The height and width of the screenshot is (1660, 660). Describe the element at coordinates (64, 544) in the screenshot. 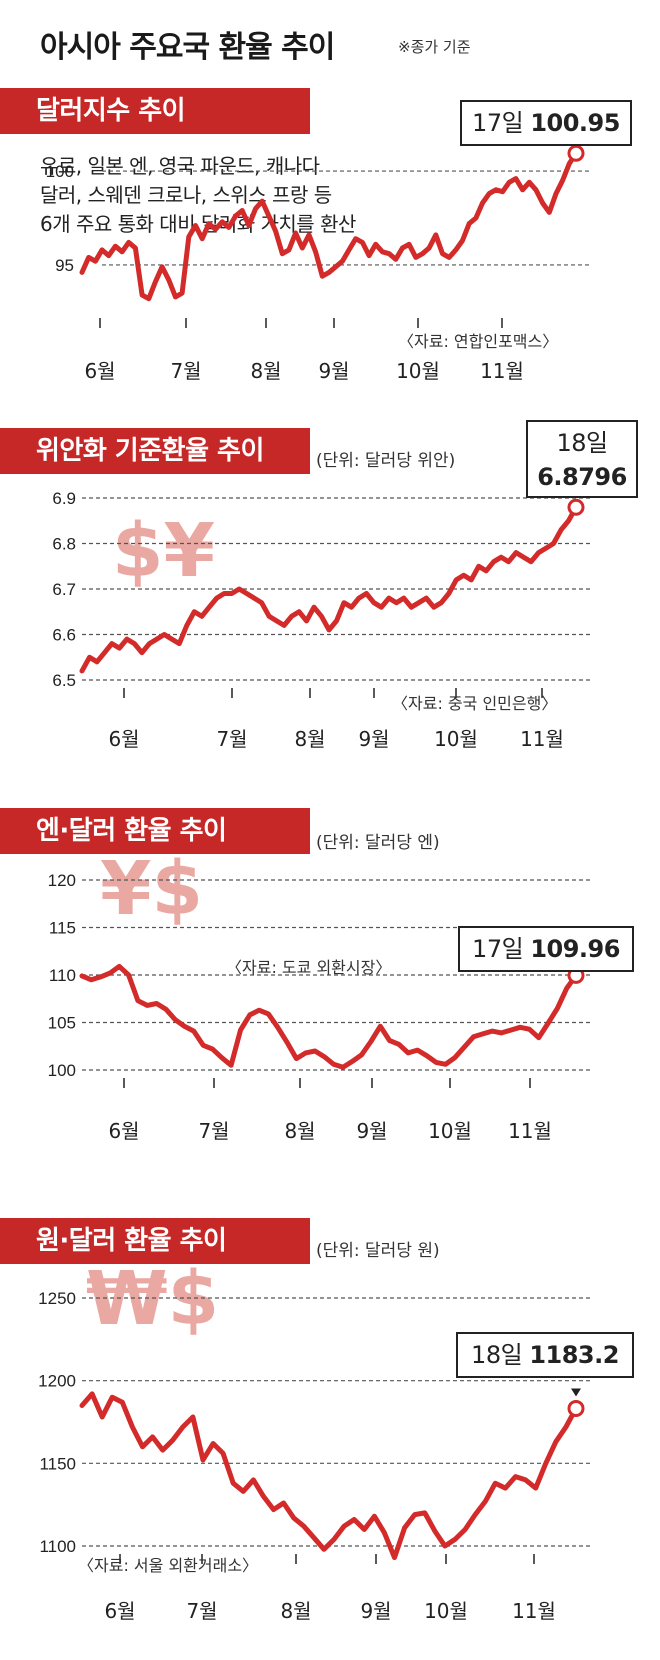

I see `y-tick-label: 6.8` at that location.